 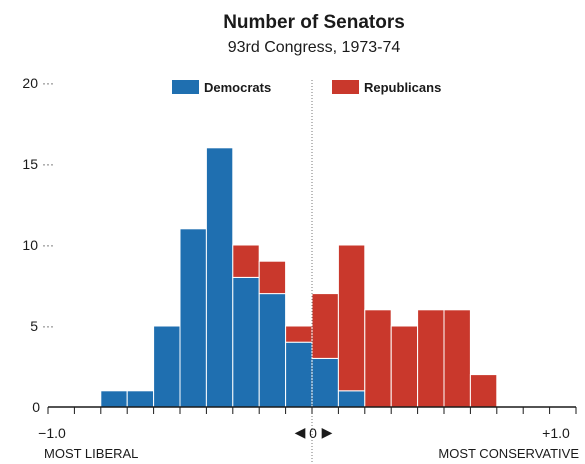 I want to click on y-tick-label: 20, so click(x=30, y=83).